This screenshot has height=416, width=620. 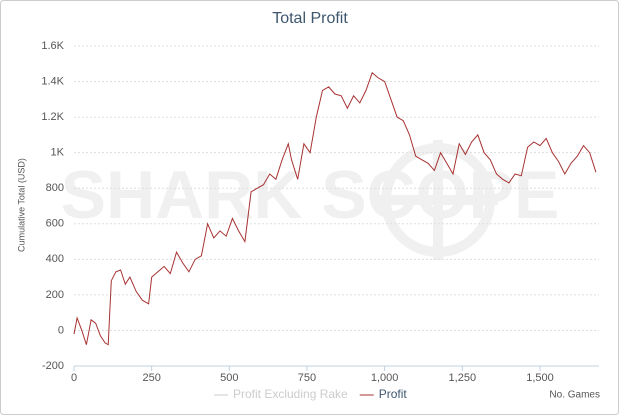 What do you see at coordinates (52, 117) in the screenshot?
I see `y-tick-label: 1.2K` at bounding box center [52, 117].